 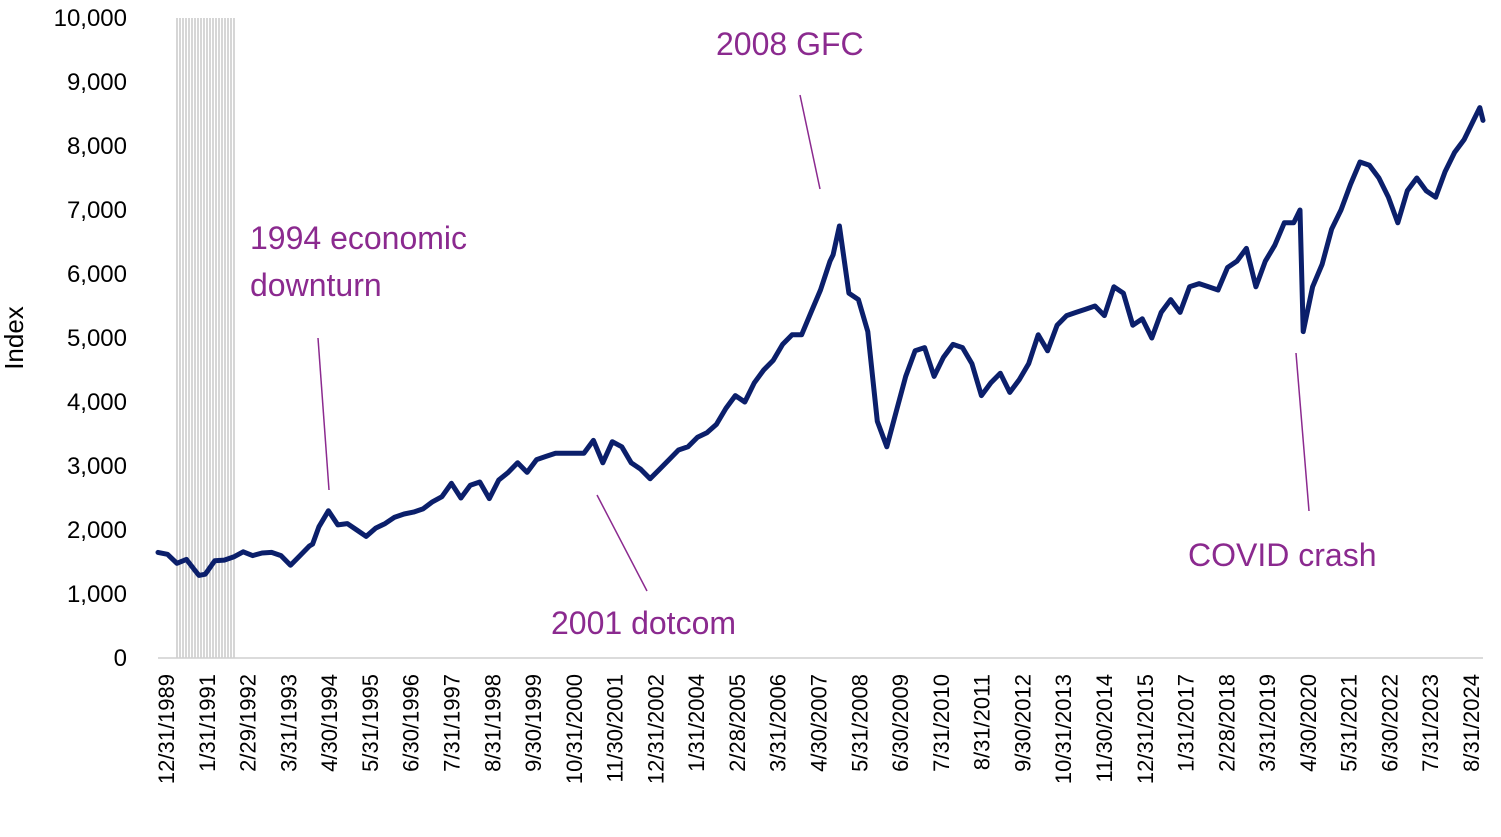 What do you see at coordinates (1104, 728) in the screenshot?
I see `x-tick-label: 11/30/2014` at bounding box center [1104, 728].